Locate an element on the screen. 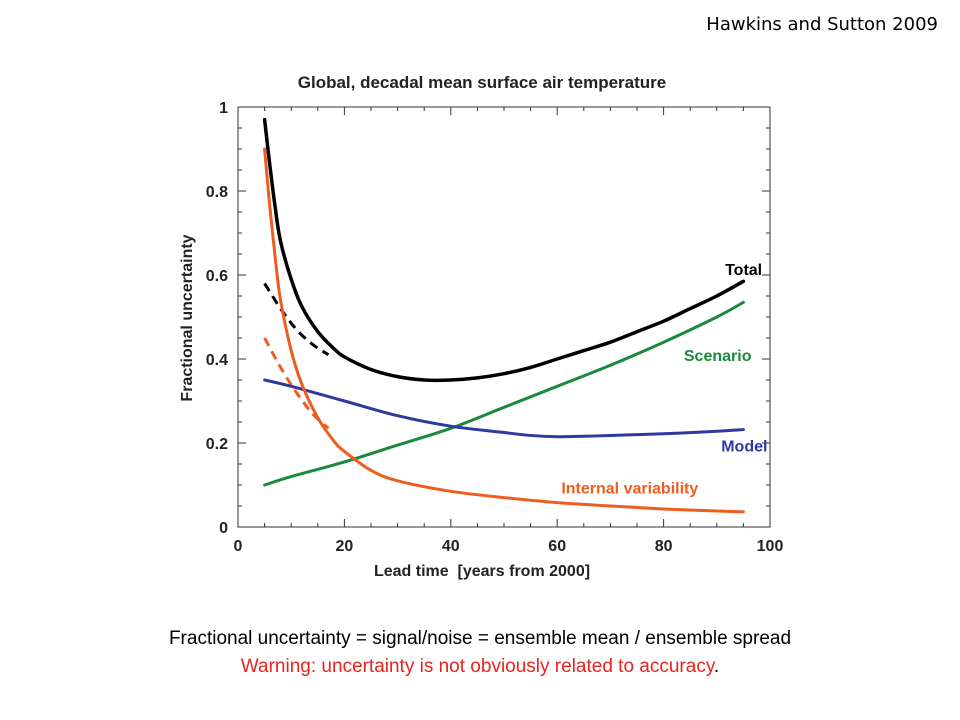 The width and height of the screenshot is (960, 720). total-dashed-line is located at coordinates (296, 319).